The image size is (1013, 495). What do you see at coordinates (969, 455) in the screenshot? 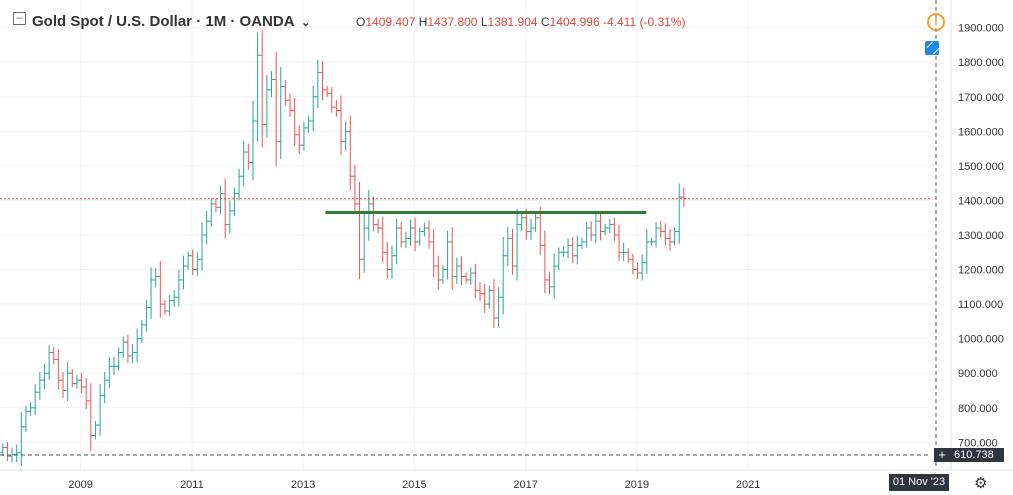
I see `crosshair-price-label: 610.738` at bounding box center [969, 455].